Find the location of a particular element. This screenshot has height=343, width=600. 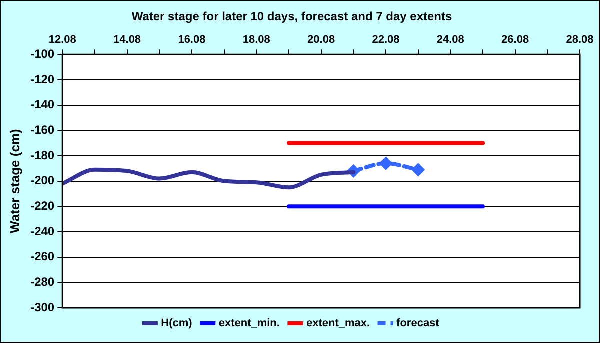

y-tick-label: -280 is located at coordinates (42, 281).